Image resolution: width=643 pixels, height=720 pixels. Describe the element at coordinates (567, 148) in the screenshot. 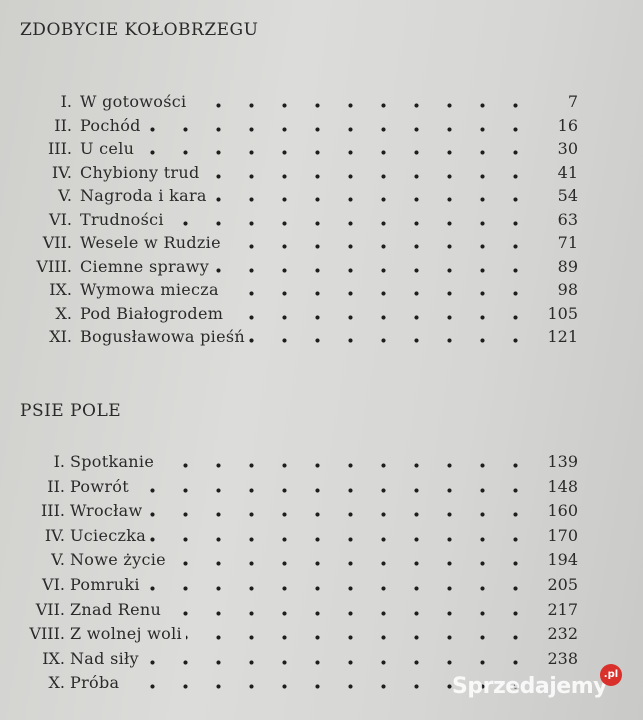

I see `page-number: 30` at that location.